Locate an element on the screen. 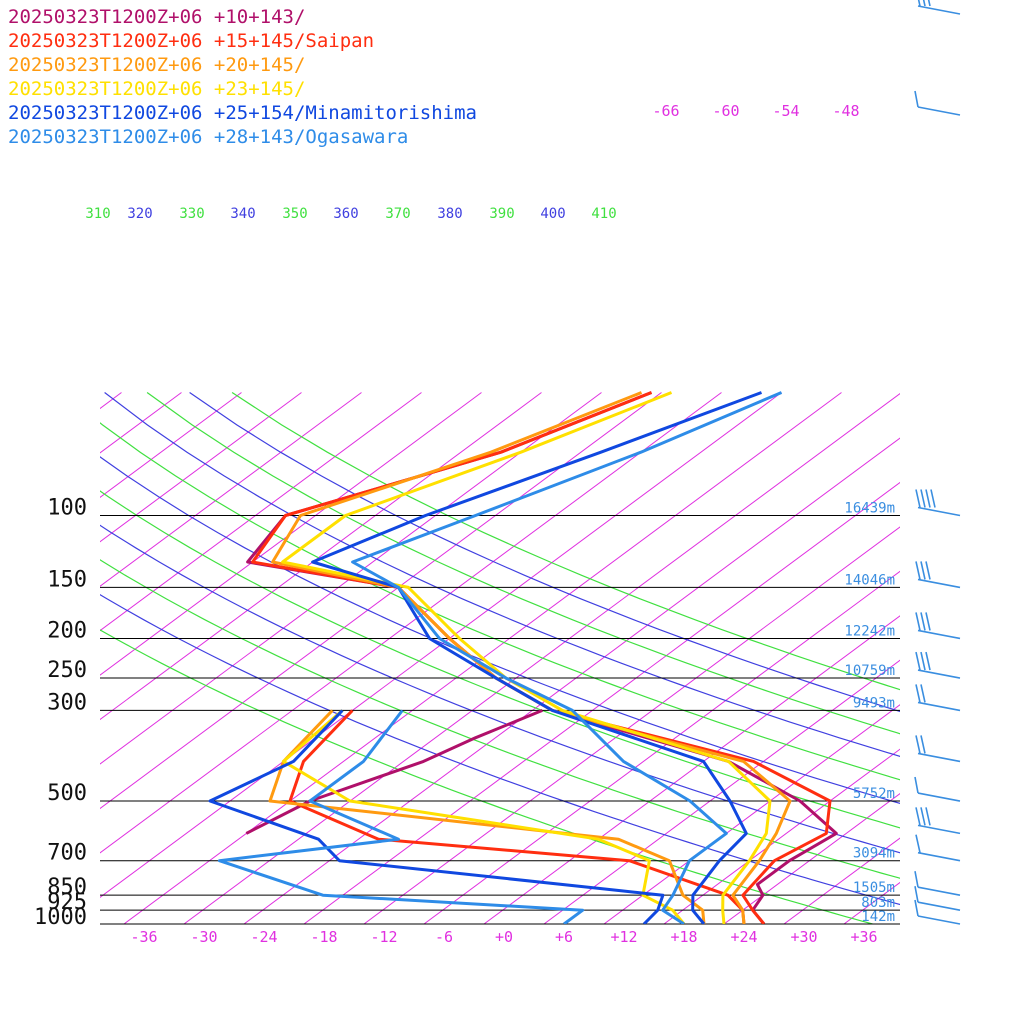 The image size is (1024, 1024). temperature-tick-label: +36 is located at coordinates (863, 937).